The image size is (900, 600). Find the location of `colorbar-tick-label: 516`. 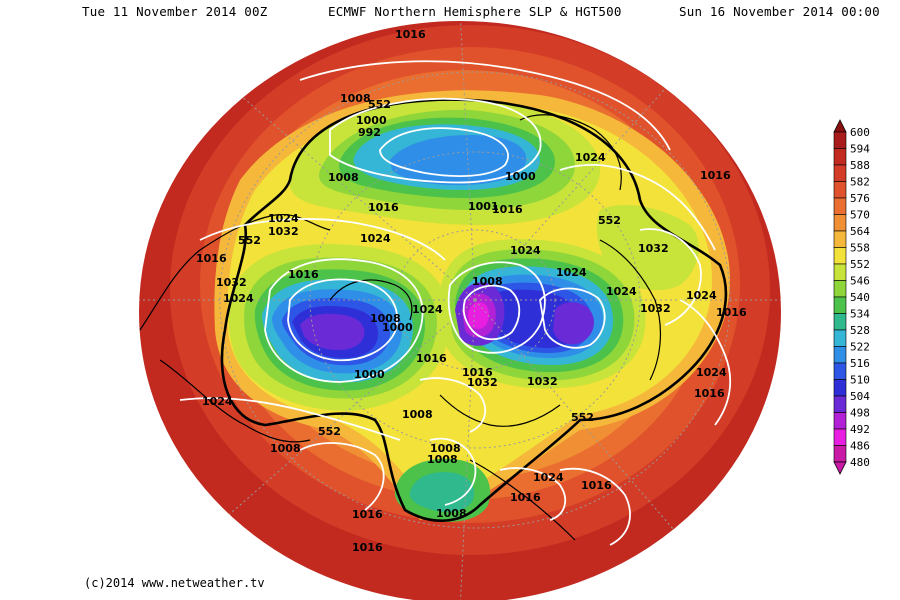

colorbar-tick-label: 516 is located at coordinates (860, 363).